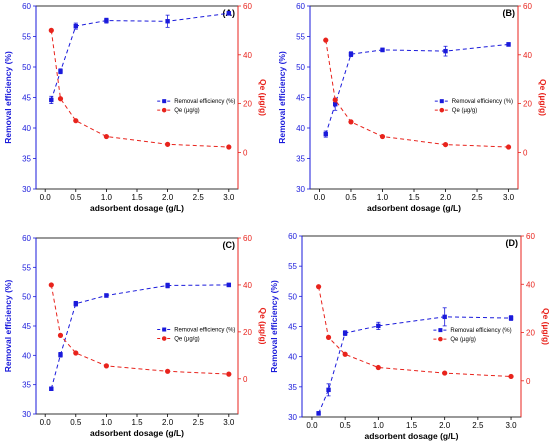 This screenshot has width=550, height=446. What do you see at coordinates (412, 436) in the screenshot?
I see `x-axis-label: adsorbent dosage (g/L)` at bounding box center [412, 436].